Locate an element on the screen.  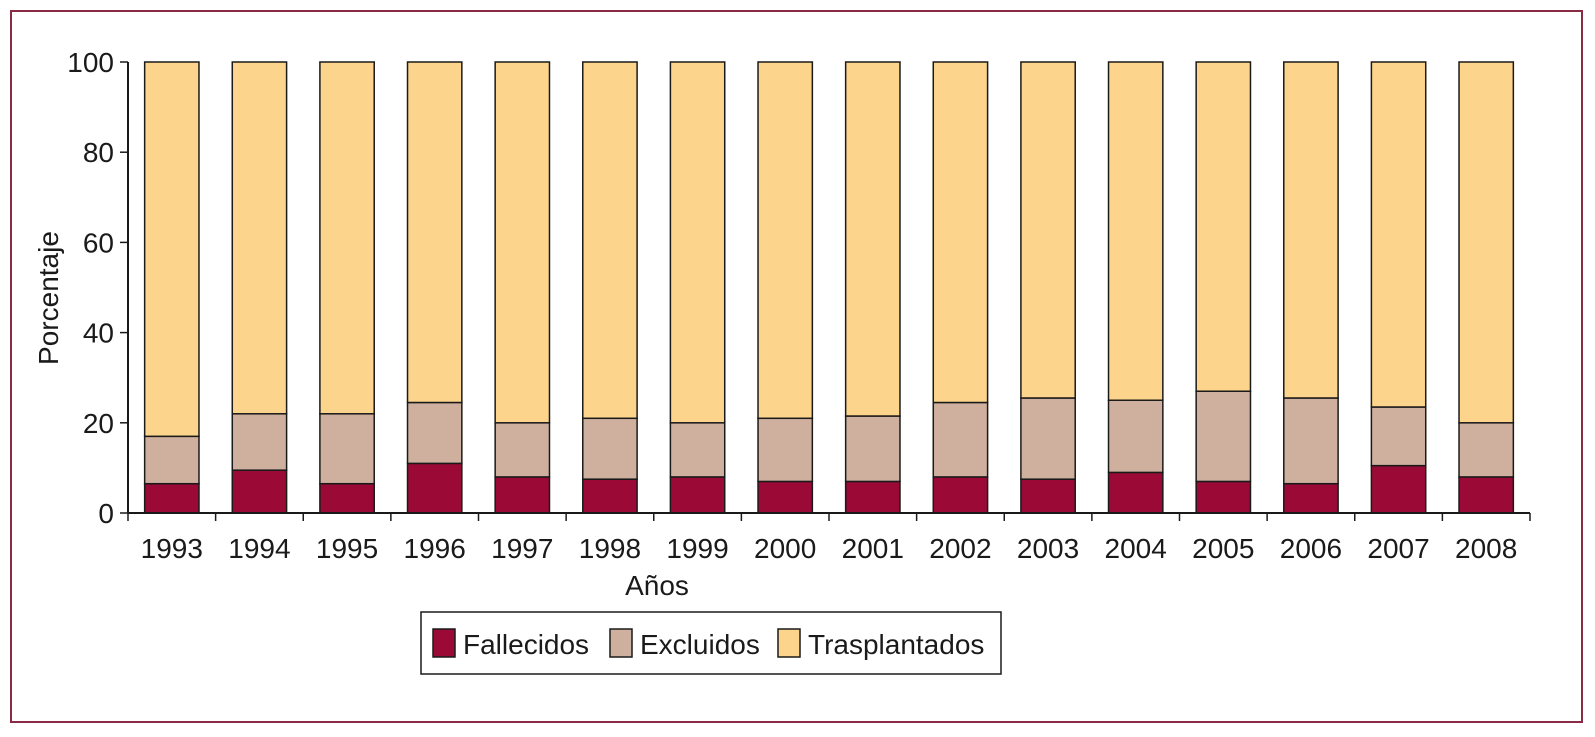
bar-fallecidos-1994 is located at coordinates (259, 491).